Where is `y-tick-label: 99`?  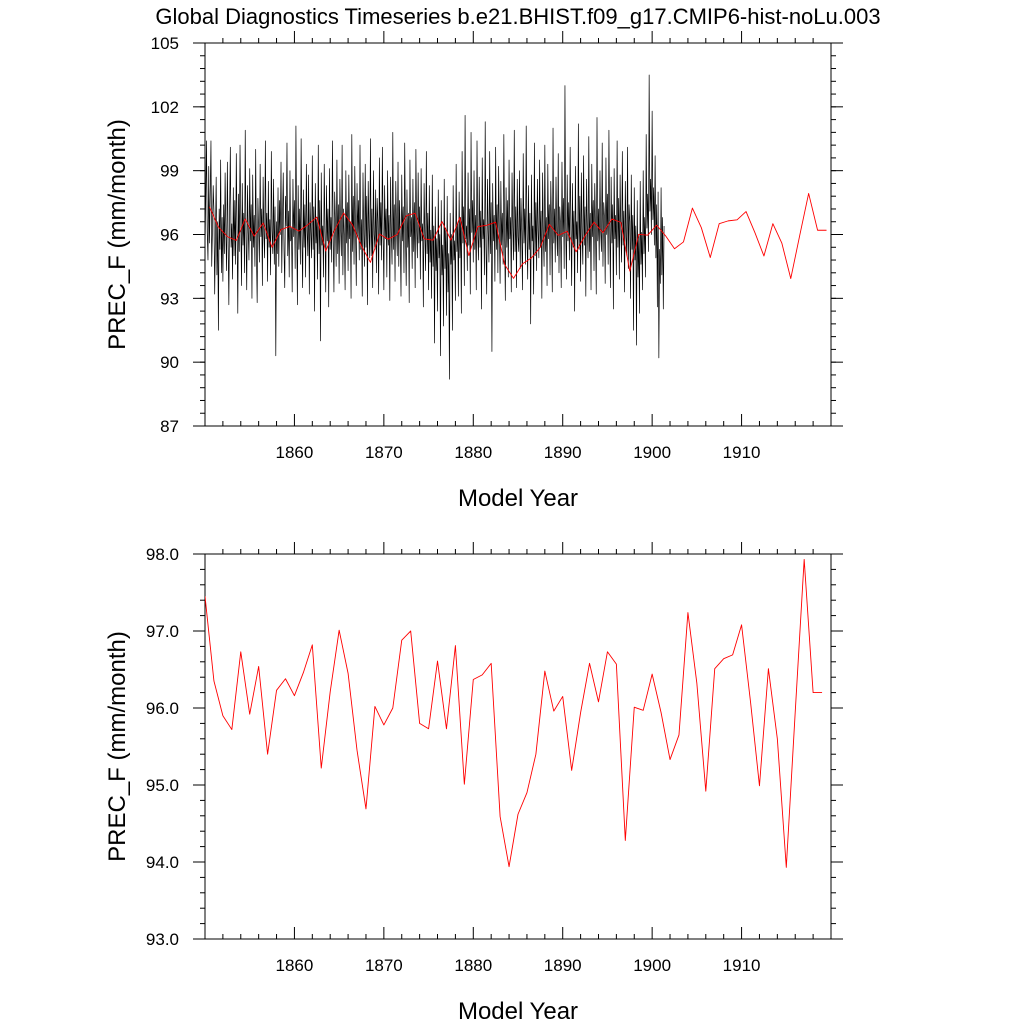 y-tick-label: 99 is located at coordinates (169, 171).